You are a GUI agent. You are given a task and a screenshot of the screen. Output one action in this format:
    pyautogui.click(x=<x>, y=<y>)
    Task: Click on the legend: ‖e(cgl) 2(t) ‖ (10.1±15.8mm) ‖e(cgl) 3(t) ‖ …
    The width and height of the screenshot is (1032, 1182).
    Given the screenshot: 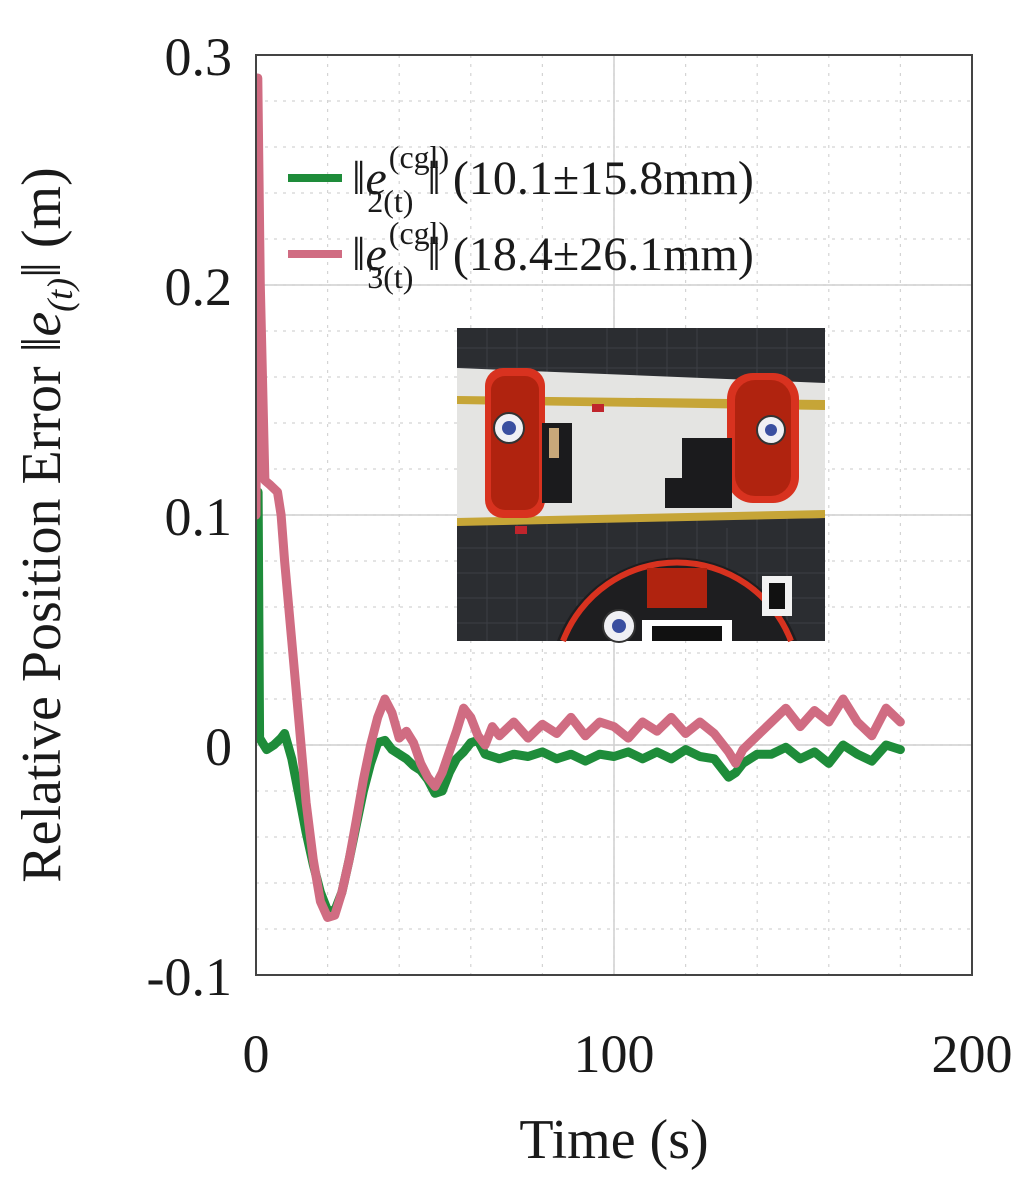 What is the action you would take?
    pyautogui.click(x=521, y=217)
    